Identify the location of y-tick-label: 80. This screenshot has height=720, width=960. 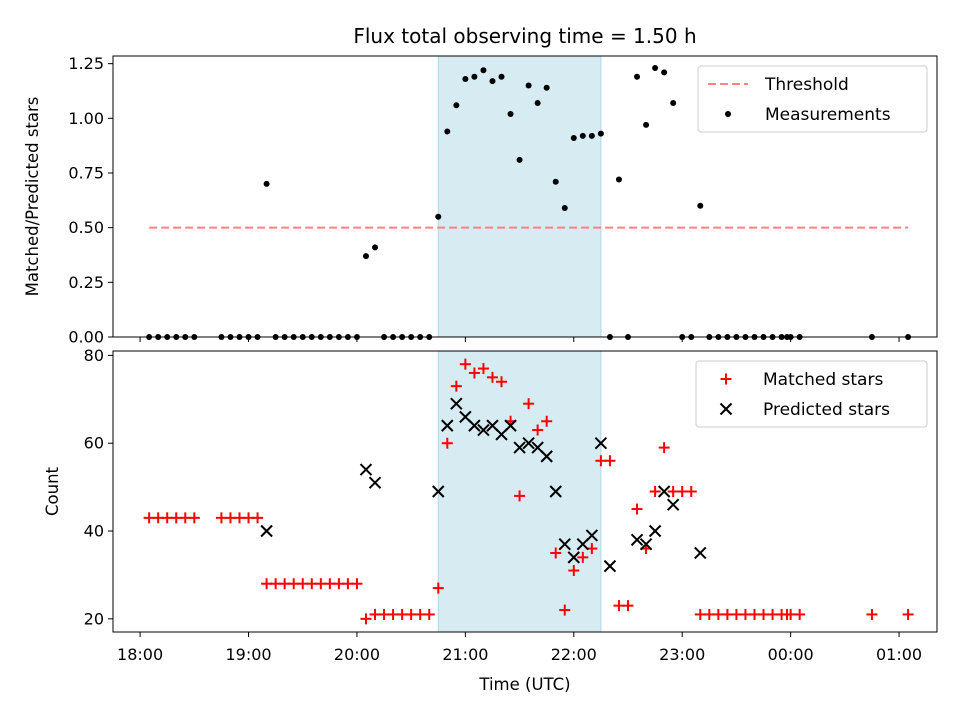
(94, 355).